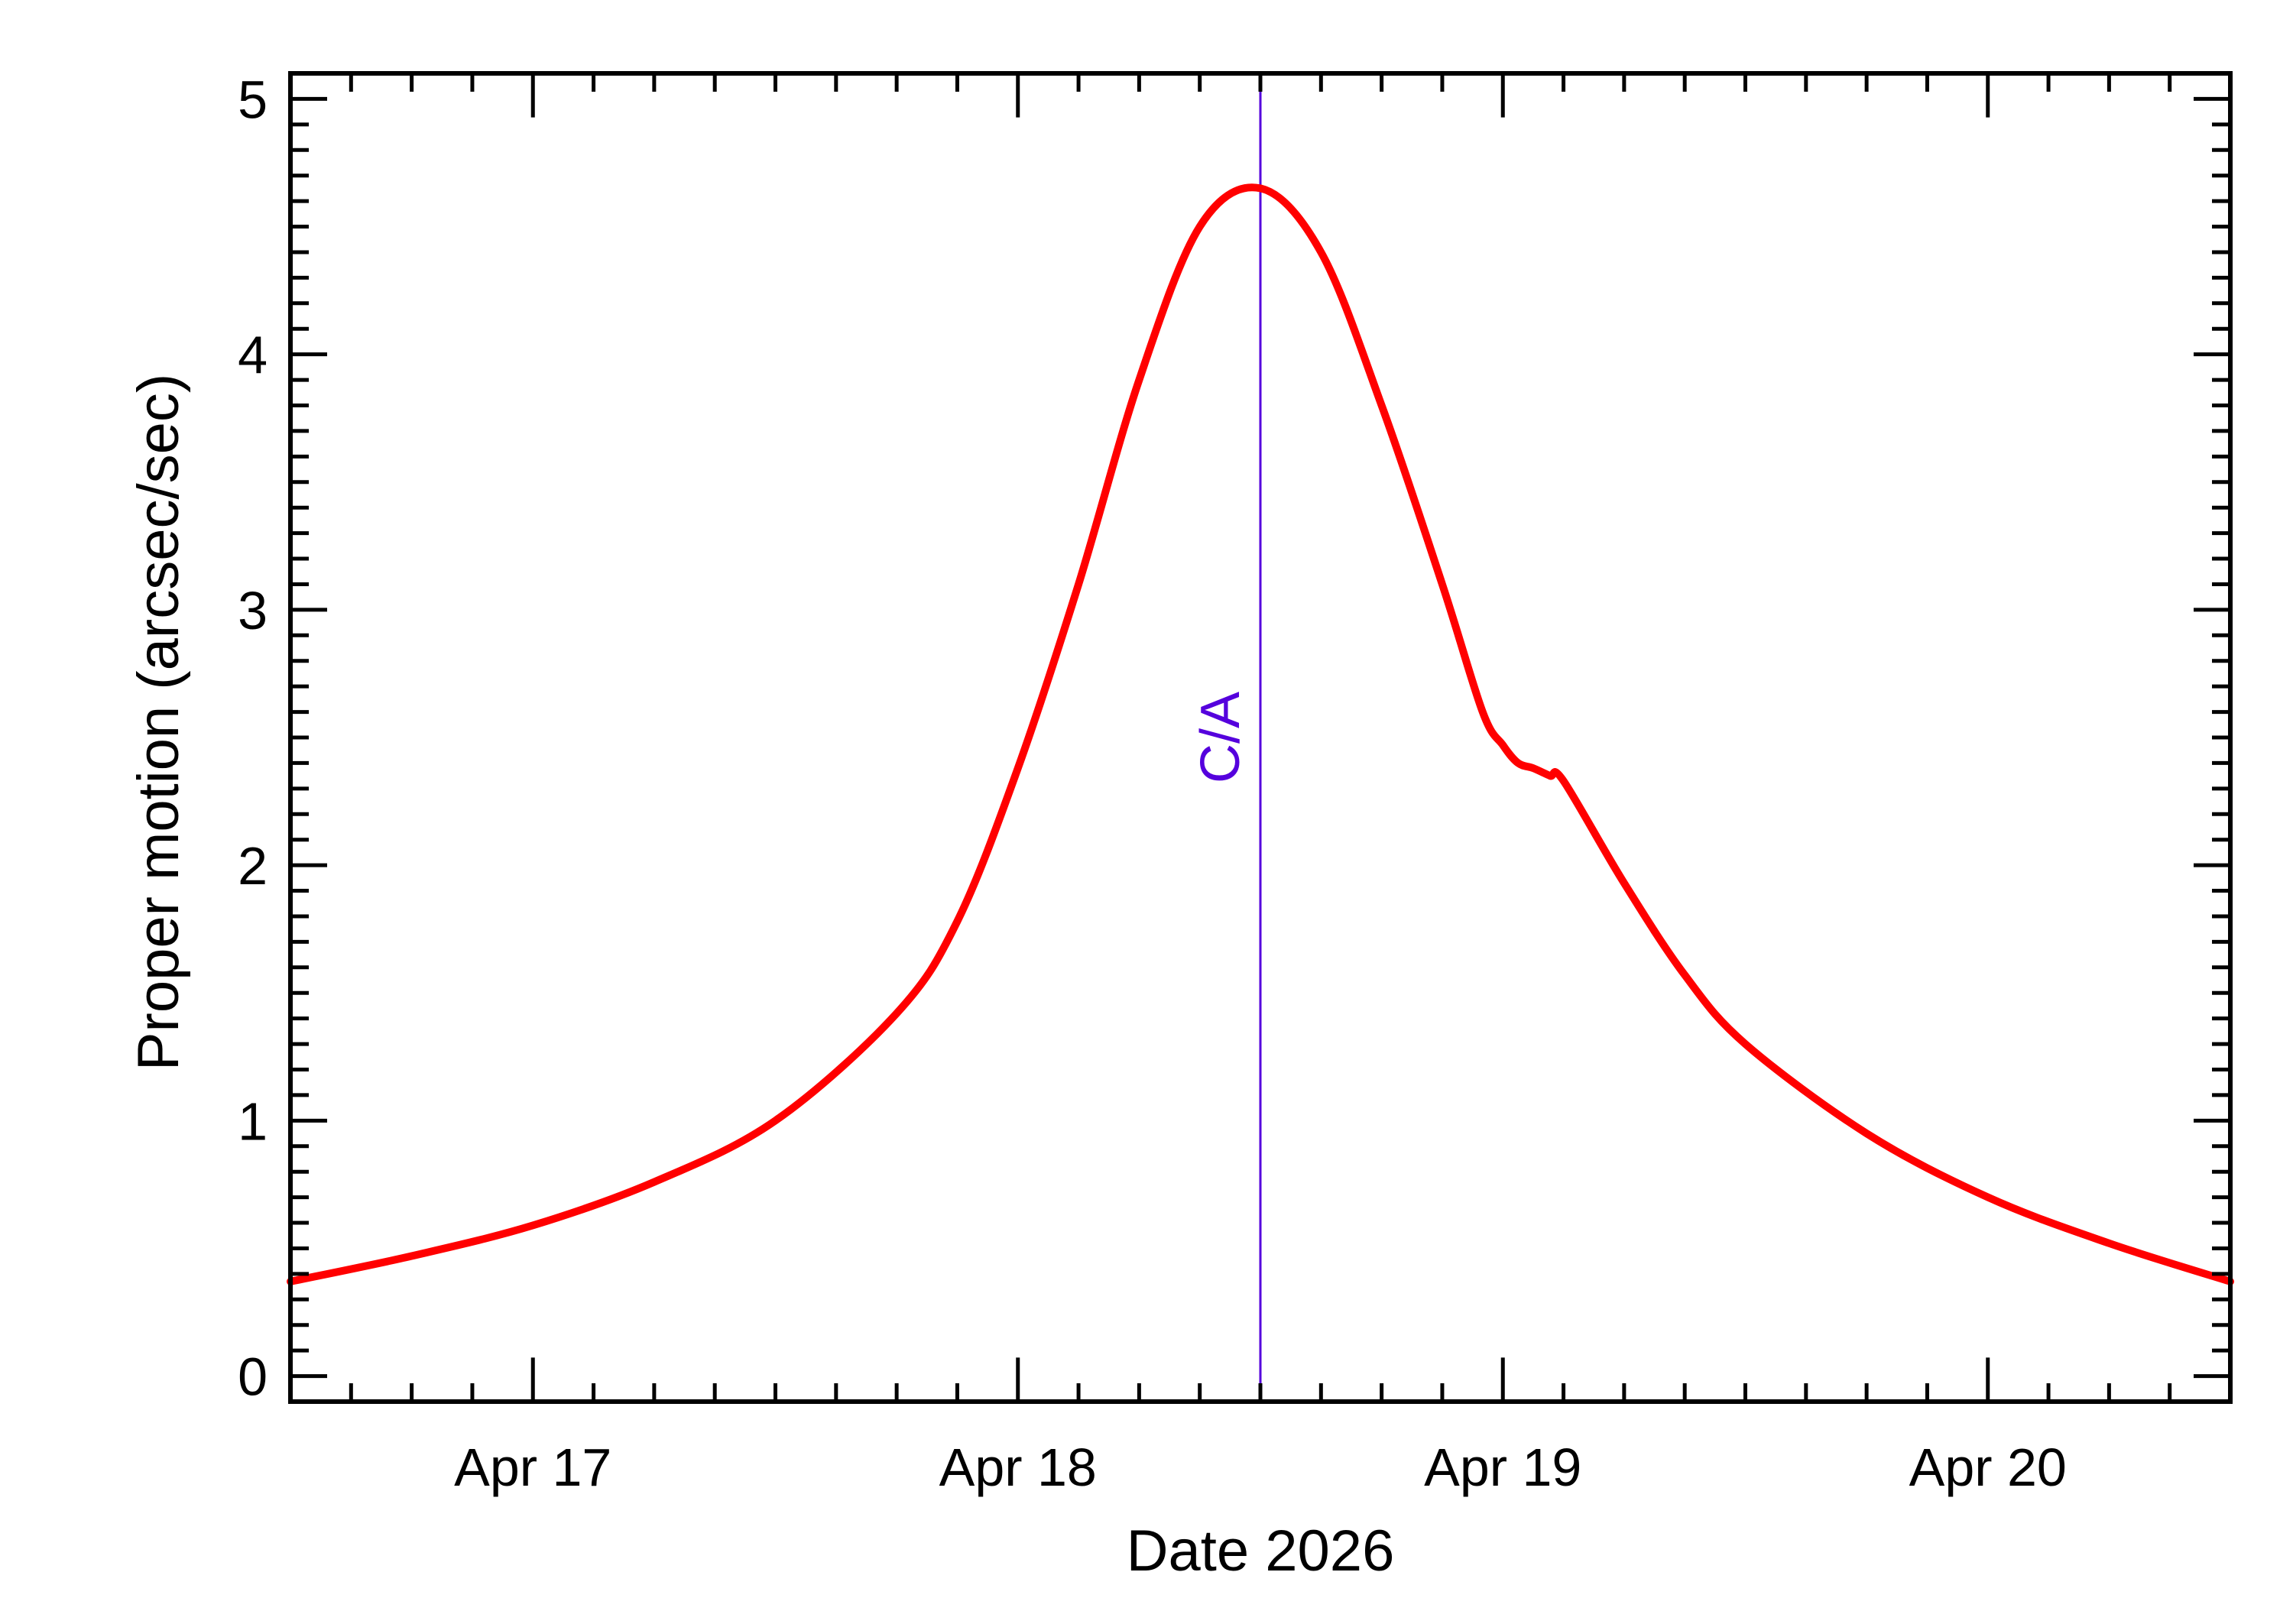 The height and width of the screenshot is (1624, 2293). I want to click on ca-label: C/A, so click(1220, 737).